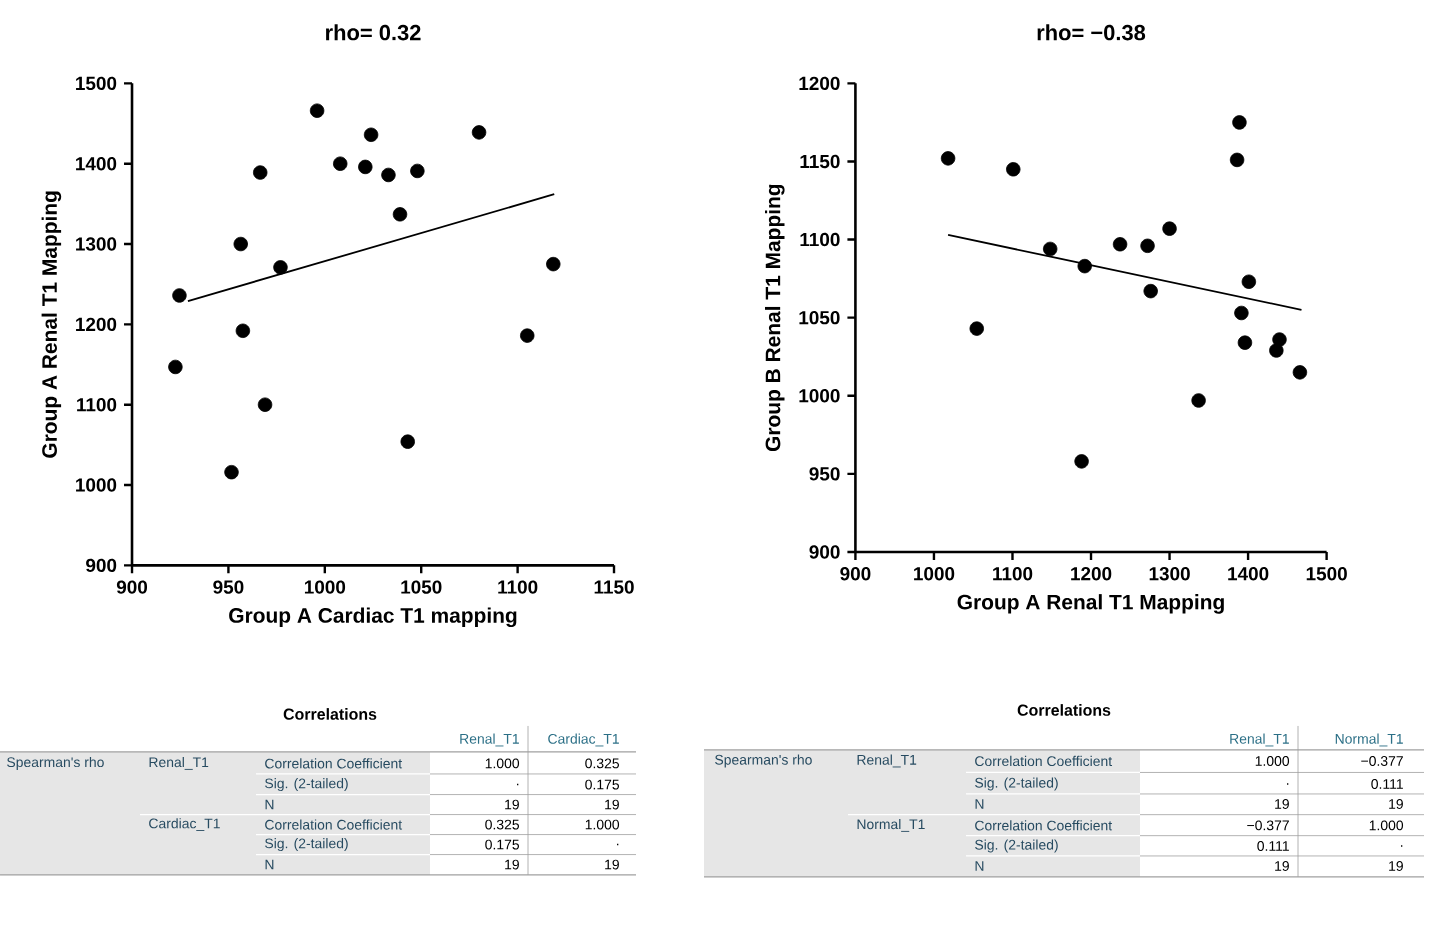 The image size is (1432, 940). Describe the element at coordinates (96, 164) in the screenshot. I see `y-tick-label: 1400` at that location.